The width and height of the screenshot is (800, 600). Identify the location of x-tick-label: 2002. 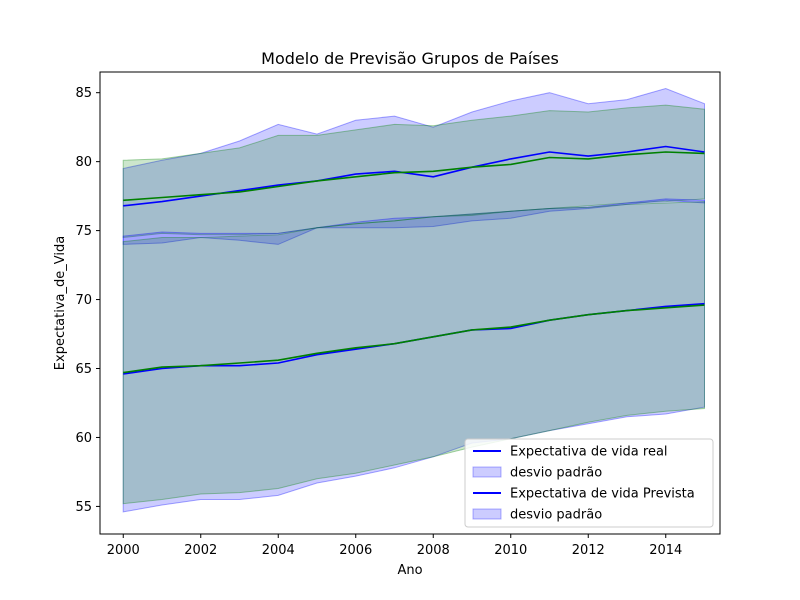
(200, 550).